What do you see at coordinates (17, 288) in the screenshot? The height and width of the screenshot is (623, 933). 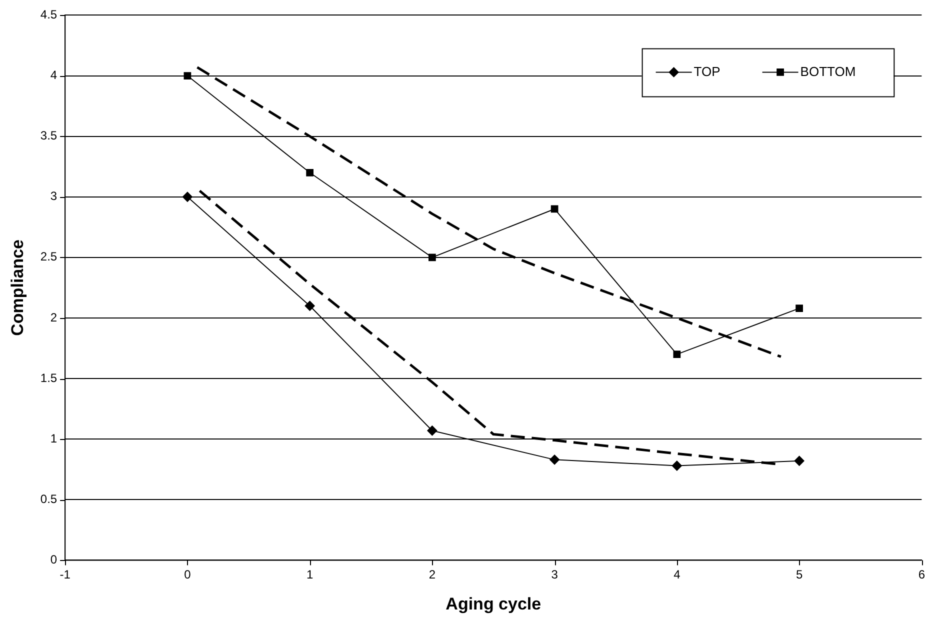 I see `y-axis-title: Compliance` at bounding box center [17, 288].